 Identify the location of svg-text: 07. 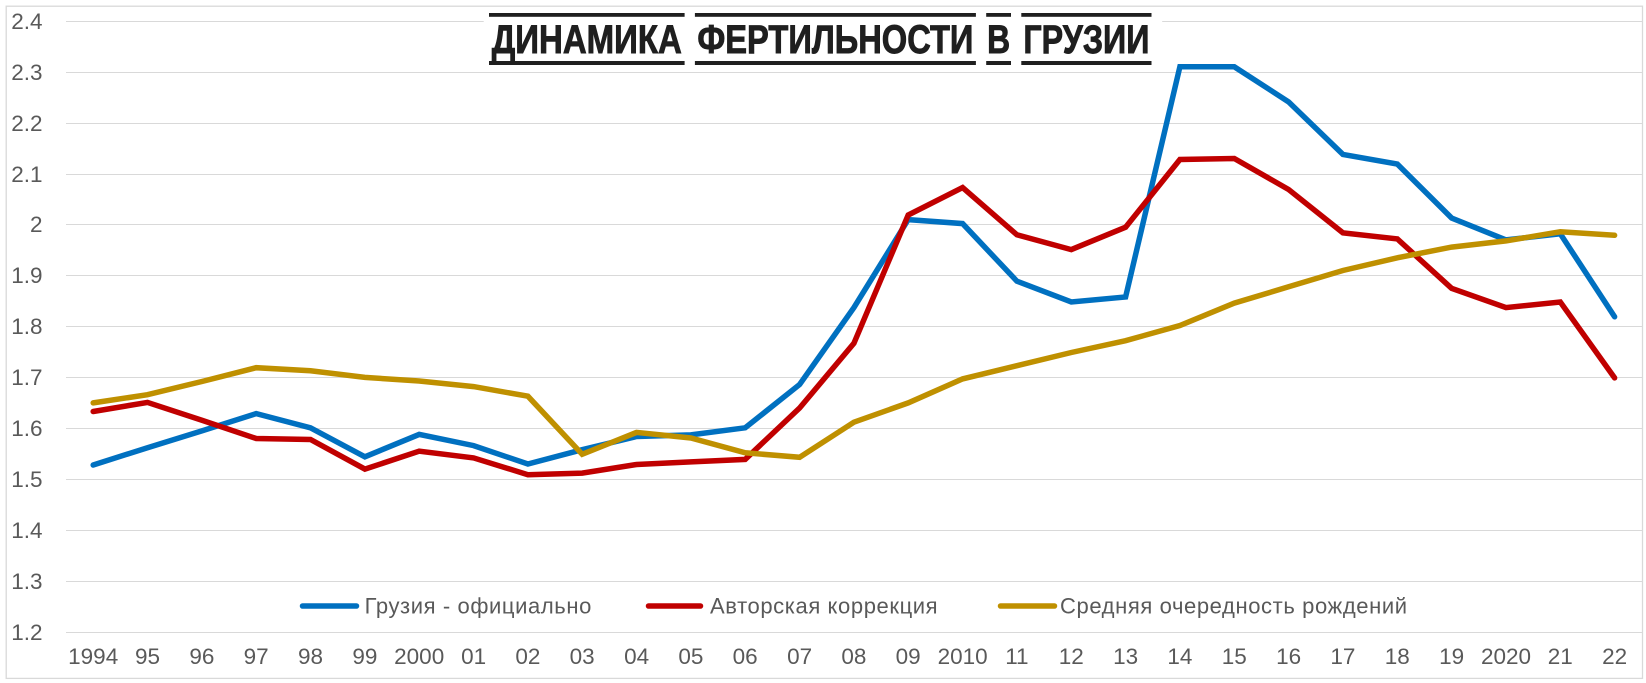
(799, 656).